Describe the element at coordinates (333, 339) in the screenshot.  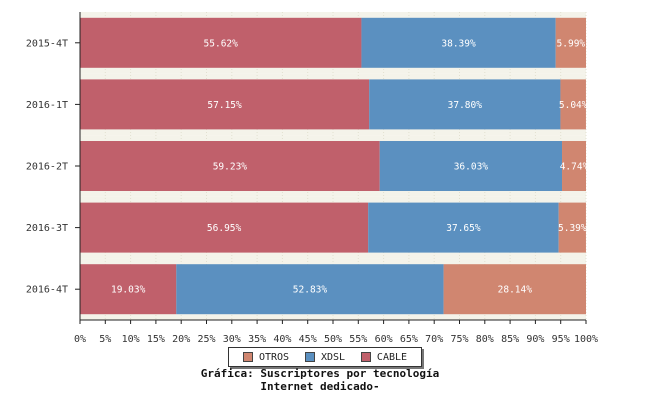
I see `x-tick-label: 50%` at that location.